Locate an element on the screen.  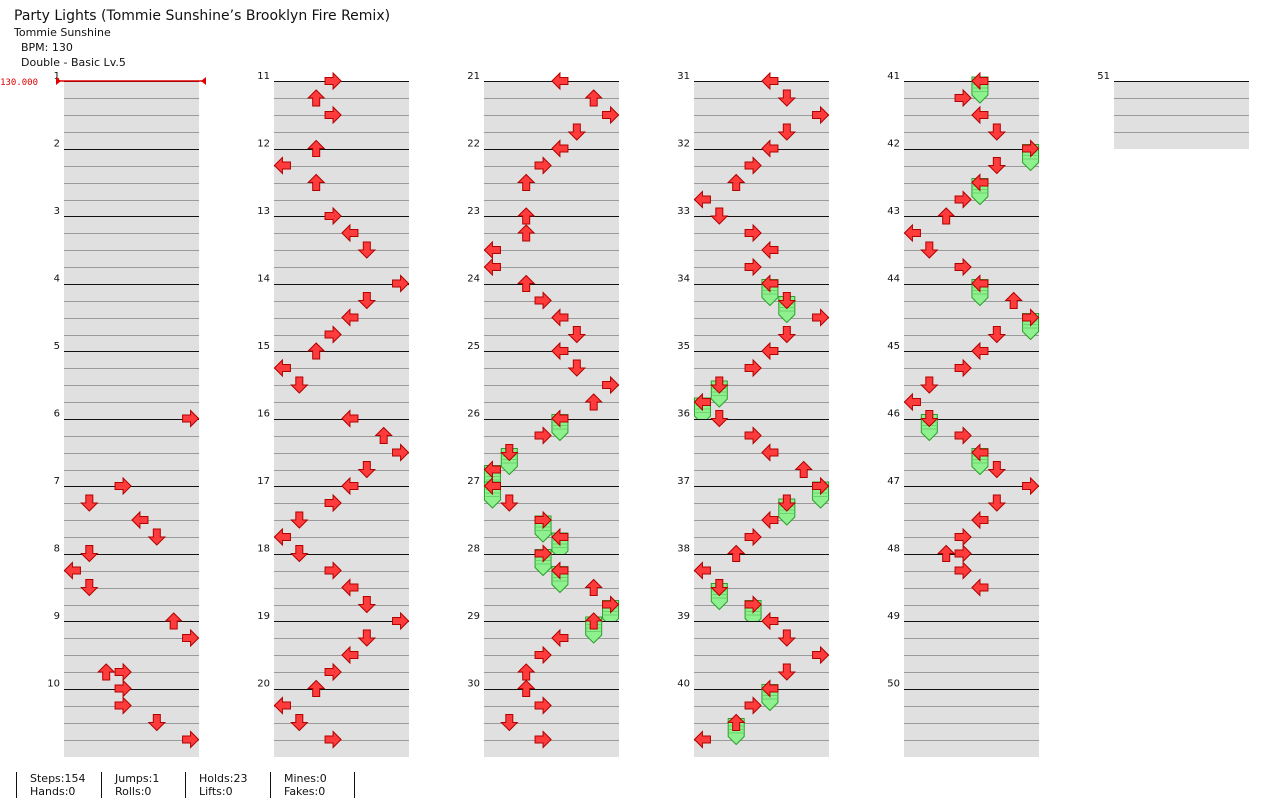
measure-number: 1 is located at coordinates (57, 76).